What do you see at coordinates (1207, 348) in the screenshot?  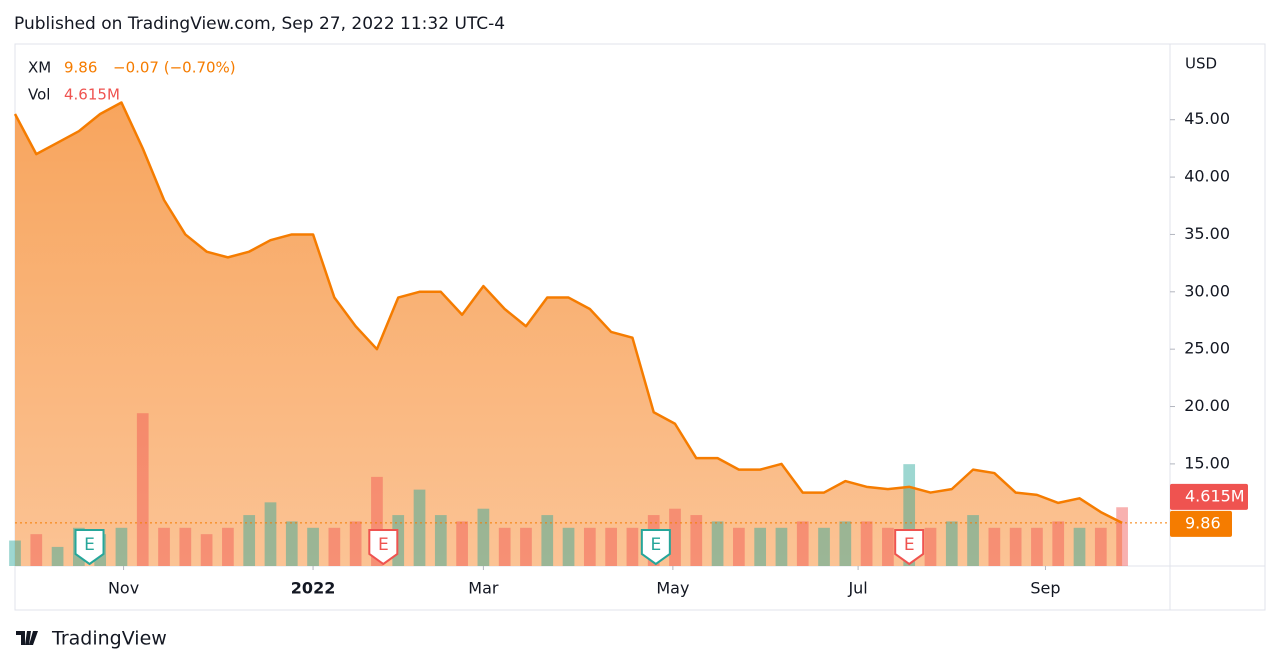 I see `y-tick-label: 25.00` at bounding box center [1207, 348].